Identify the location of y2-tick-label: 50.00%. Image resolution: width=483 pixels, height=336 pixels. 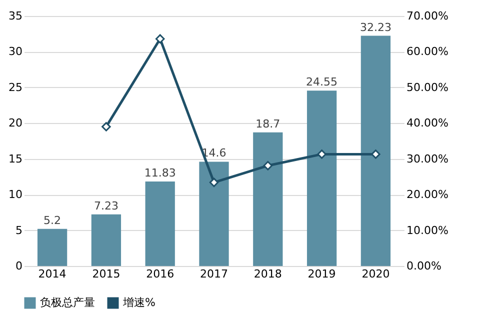
(427, 87).